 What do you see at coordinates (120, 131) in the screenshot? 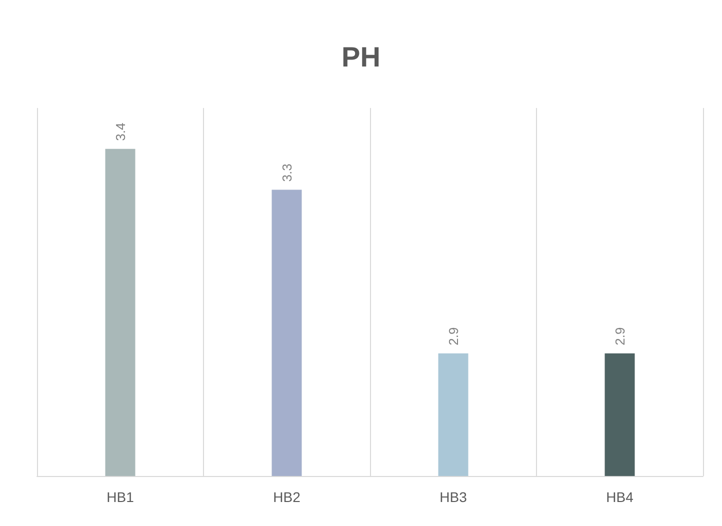
I see `data-label: 3.4` at bounding box center [120, 131].